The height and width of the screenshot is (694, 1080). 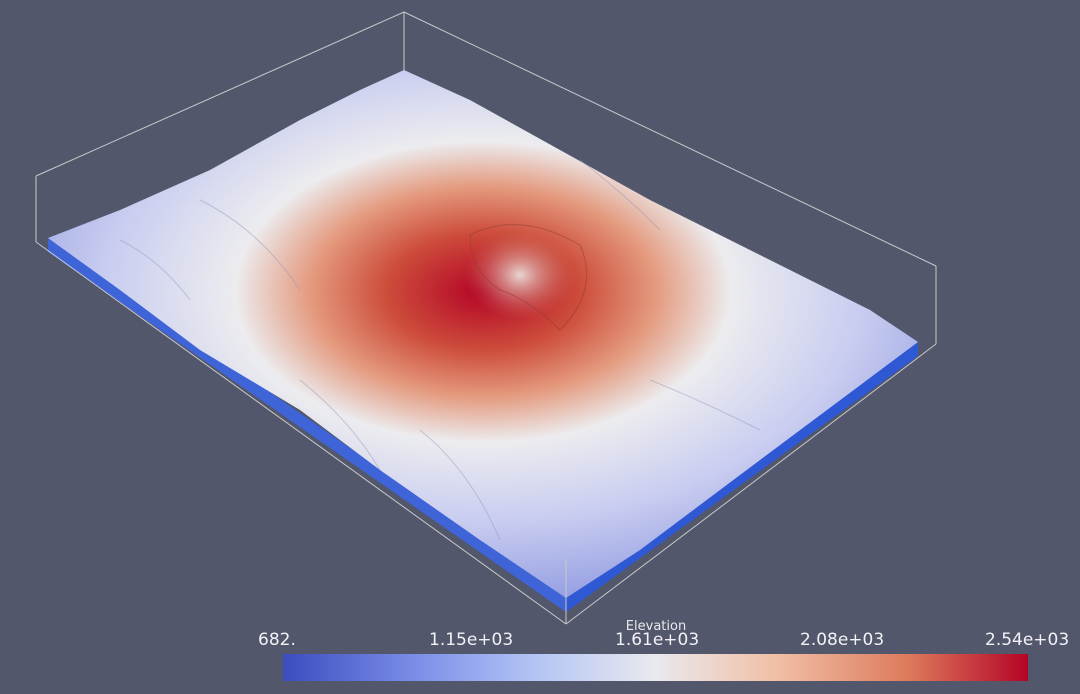 I want to click on crater-ridge, so click(x=528, y=277).